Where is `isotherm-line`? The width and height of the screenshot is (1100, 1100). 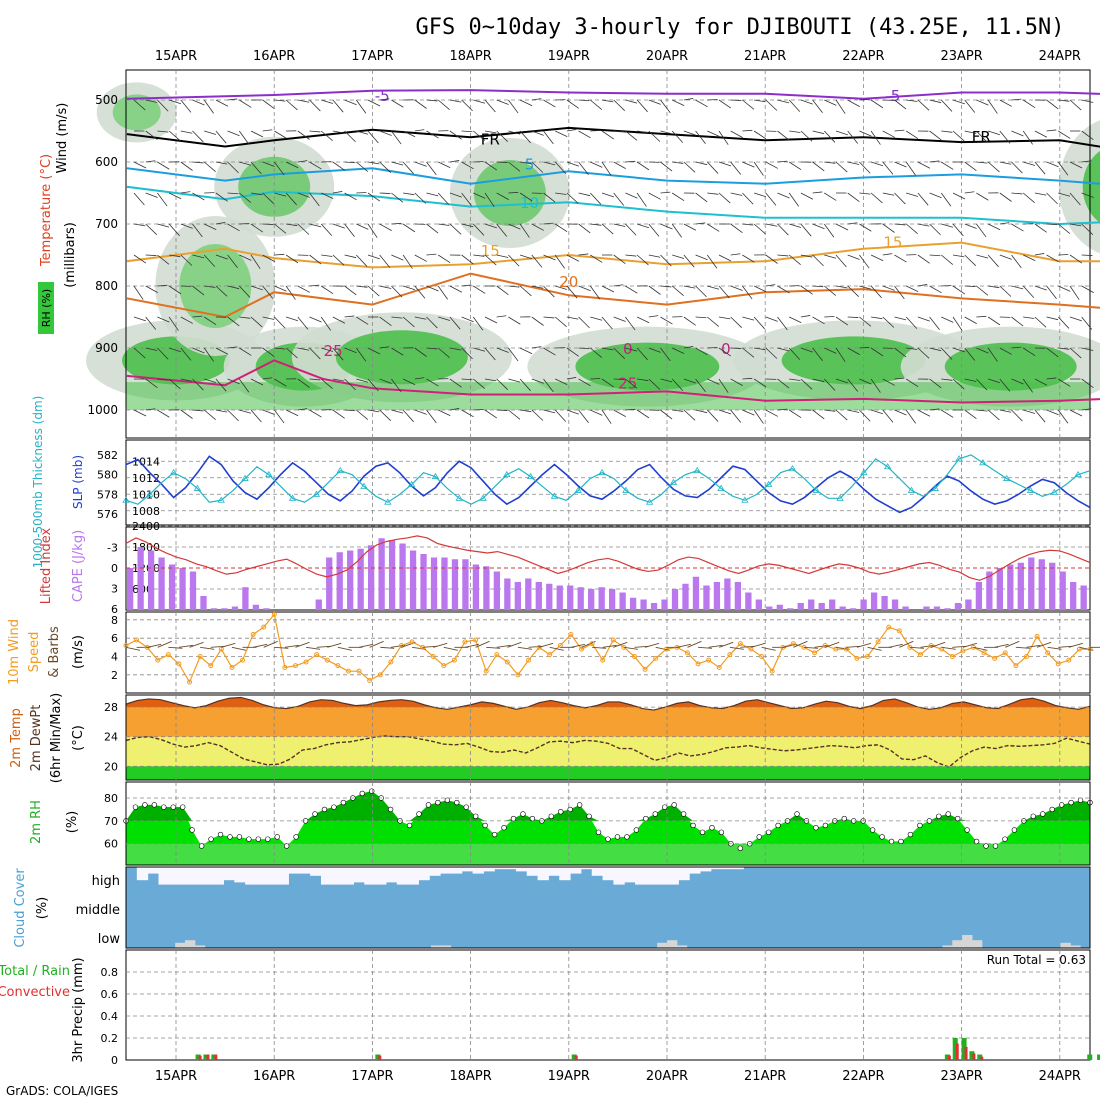 isotherm-line is located at coordinates (613, 176).